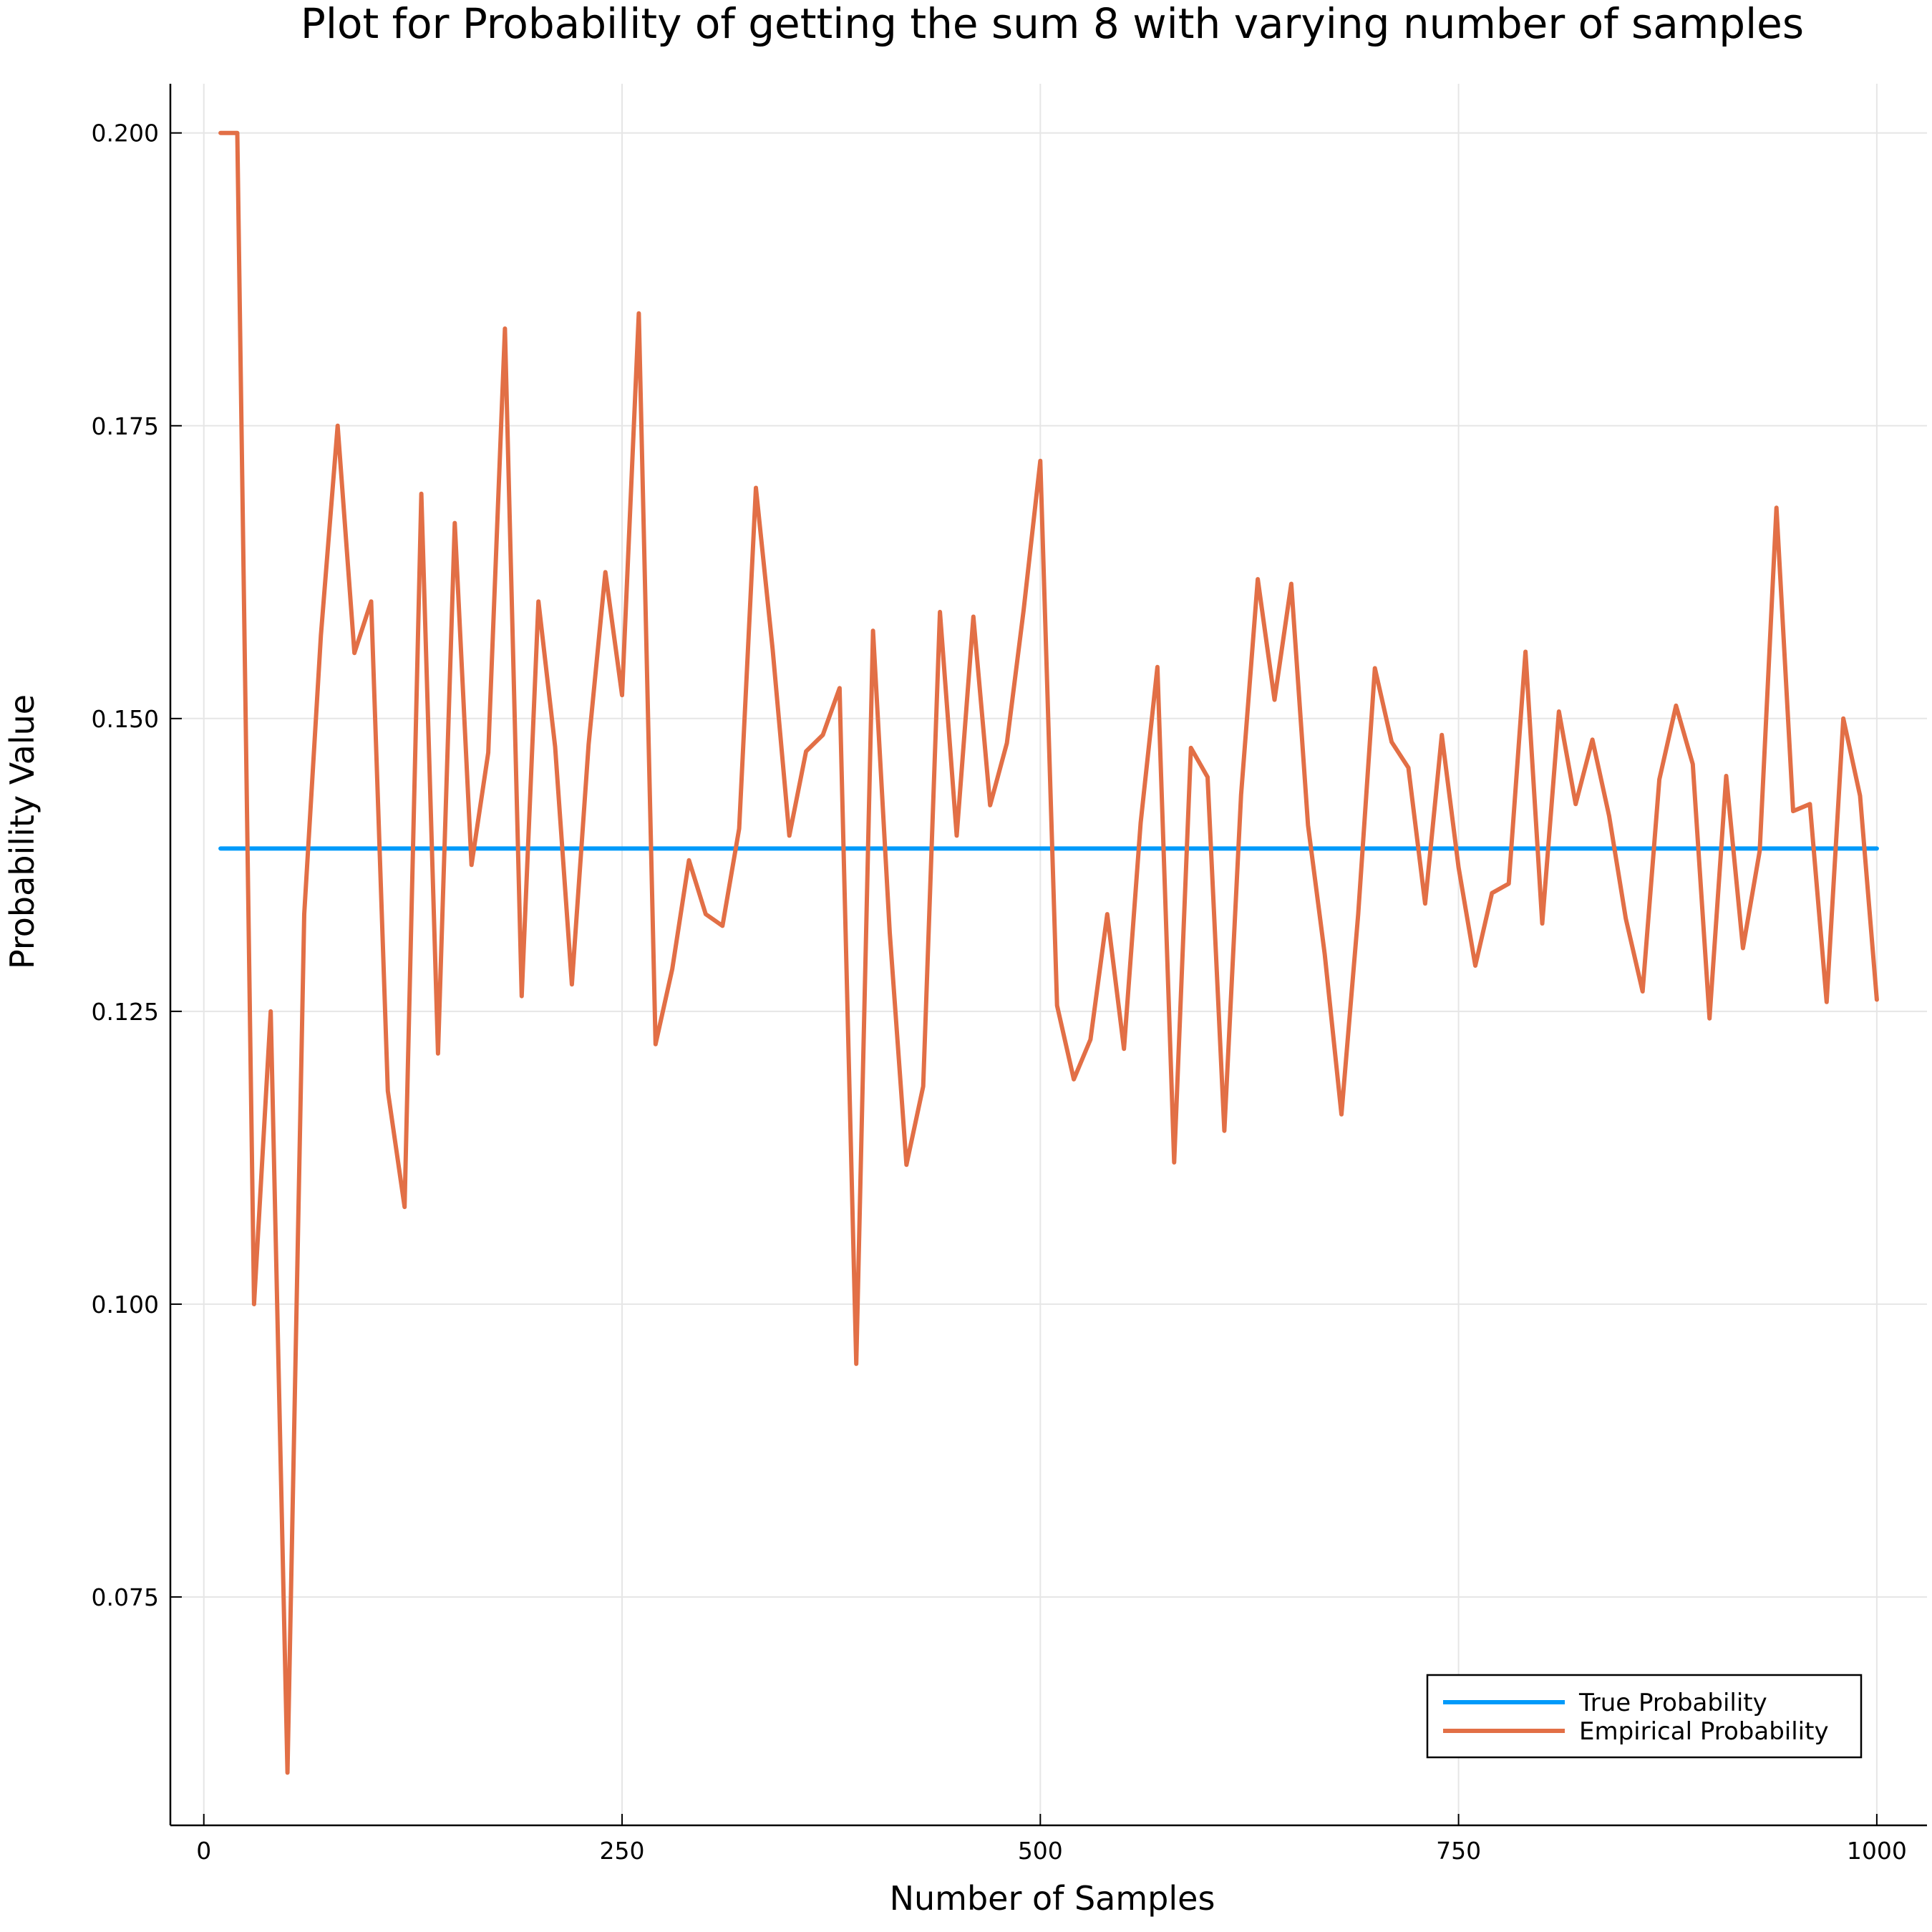  I want to click on legend-label-1: True Probability, so click(1673, 1703).